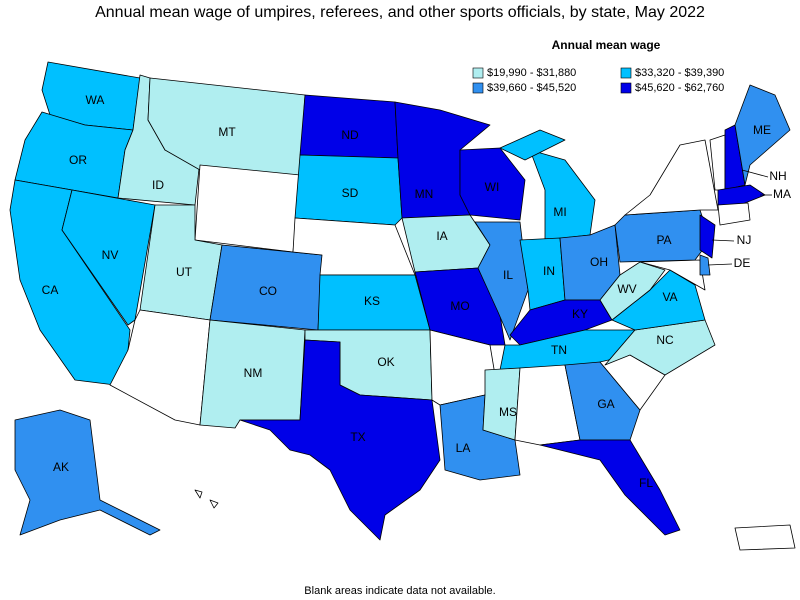 Image resolution: width=800 pixels, height=600 pixels. Describe the element at coordinates (669, 297) in the screenshot. I see `state-label: VA` at that location.